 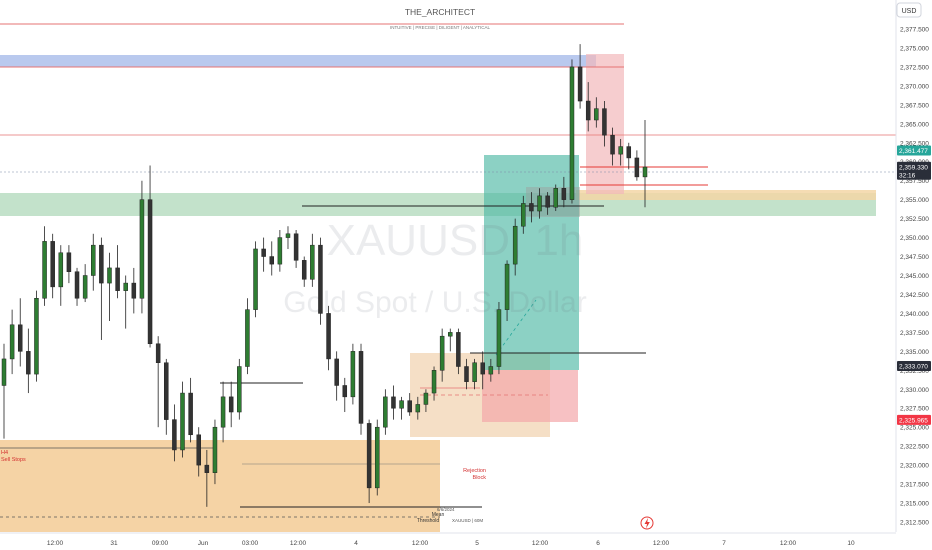 I want to click on supply-zone-blue, so click(x=298, y=61).